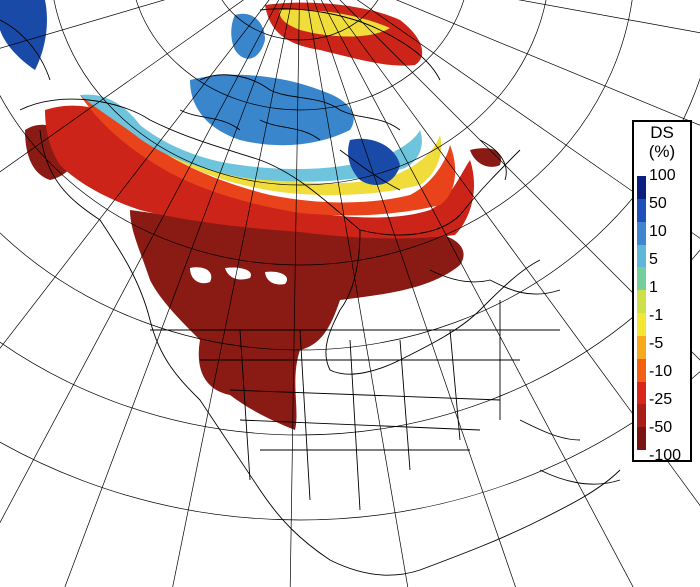 This screenshot has width=700, height=587. What do you see at coordinates (658, 231) in the screenshot?
I see `legend-label: 10` at bounding box center [658, 231].